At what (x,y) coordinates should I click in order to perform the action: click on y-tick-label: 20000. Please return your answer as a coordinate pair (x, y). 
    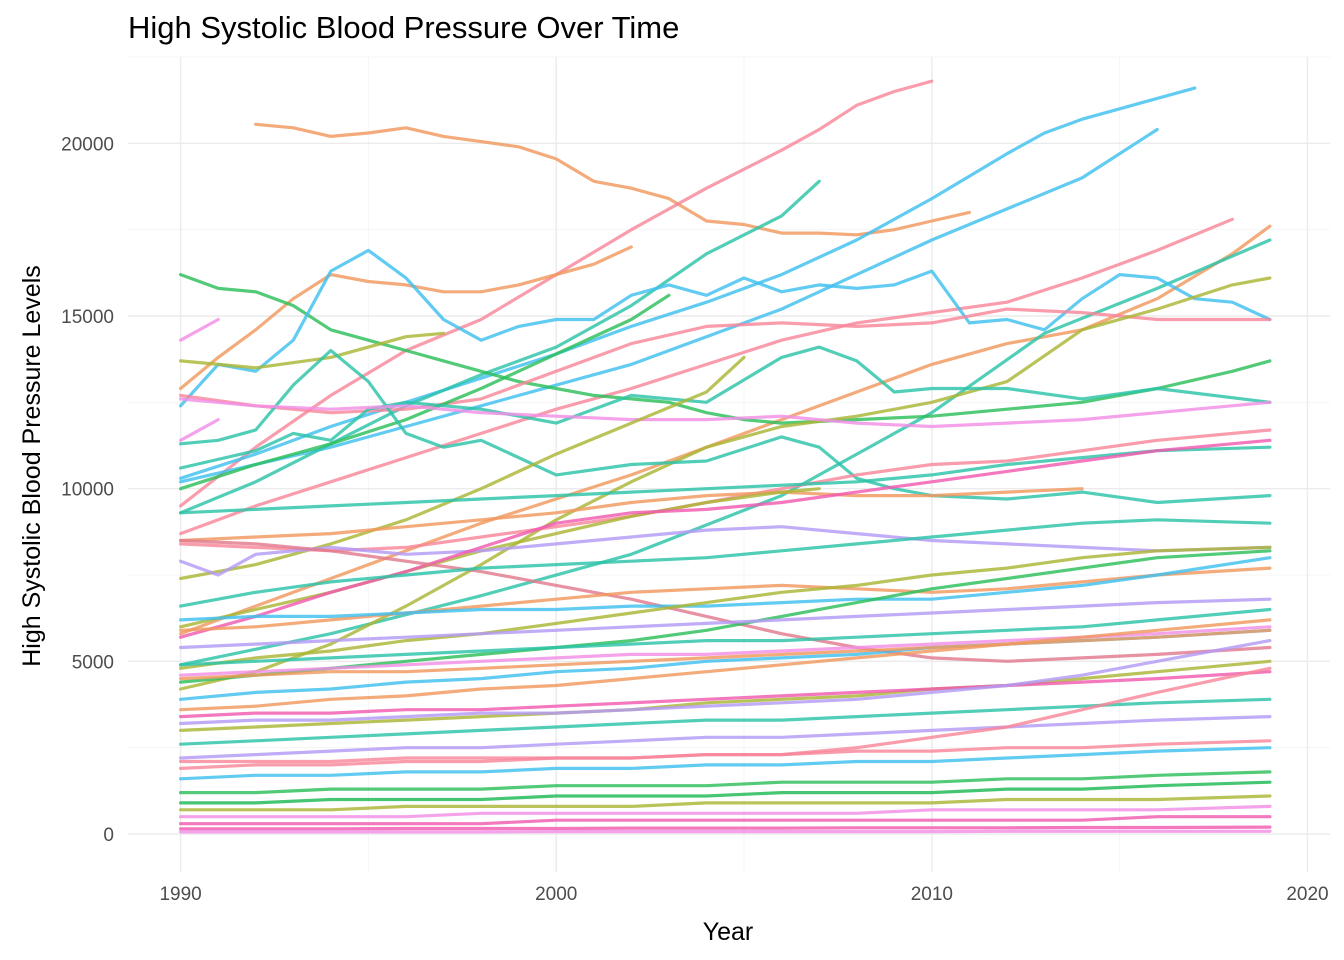
    Looking at the image, I should click on (87, 144).